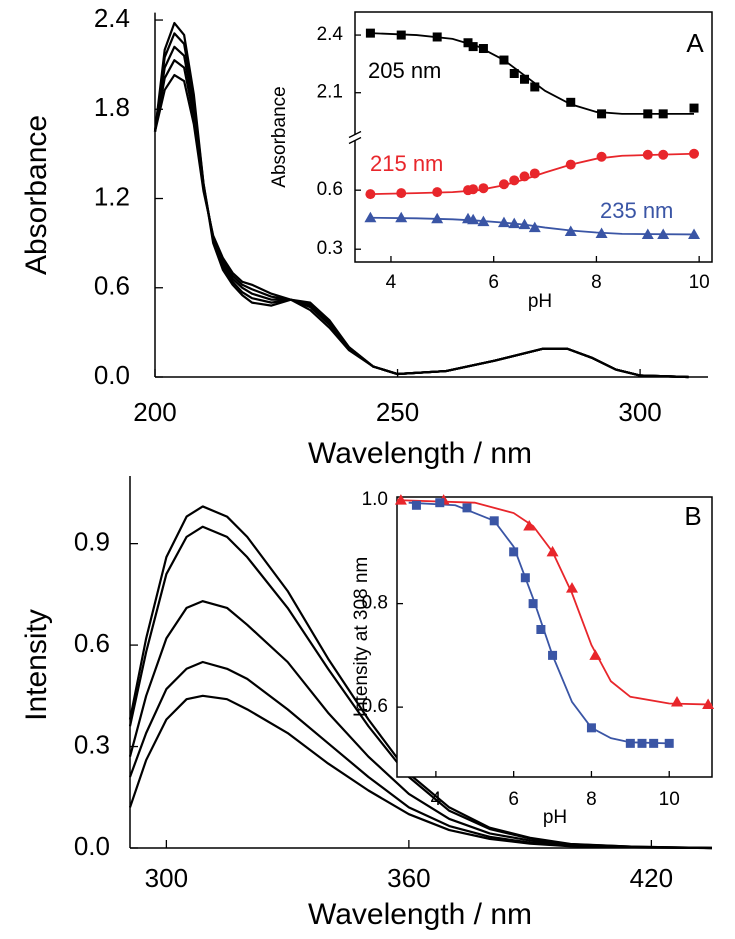 The image size is (735, 939). I want to click on x-tick-label: 420, so click(651, 878).